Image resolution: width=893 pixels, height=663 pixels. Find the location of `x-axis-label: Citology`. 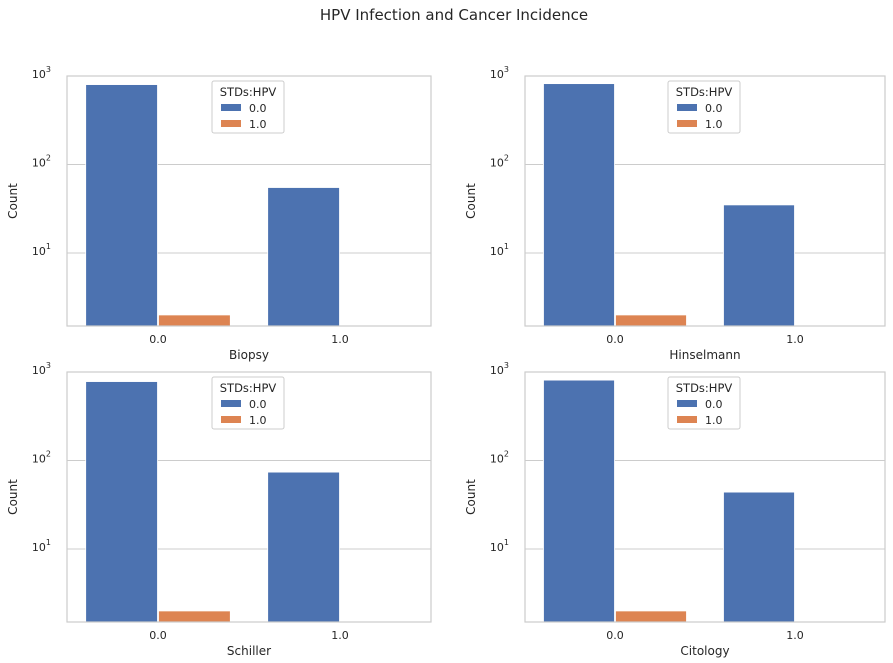

x-axis-label: Citology is located at coordinates (704, 651).